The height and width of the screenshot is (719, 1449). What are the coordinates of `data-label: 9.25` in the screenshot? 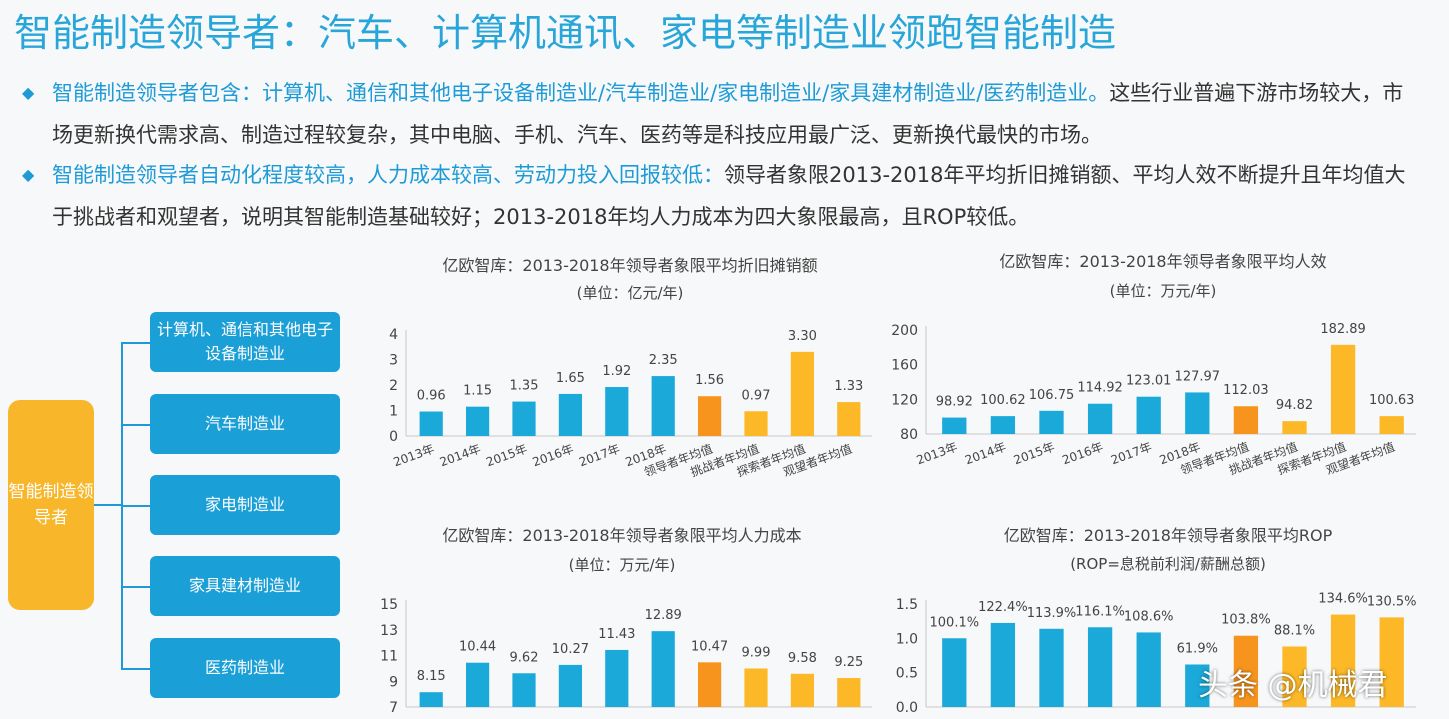 It's located at (848, 662).